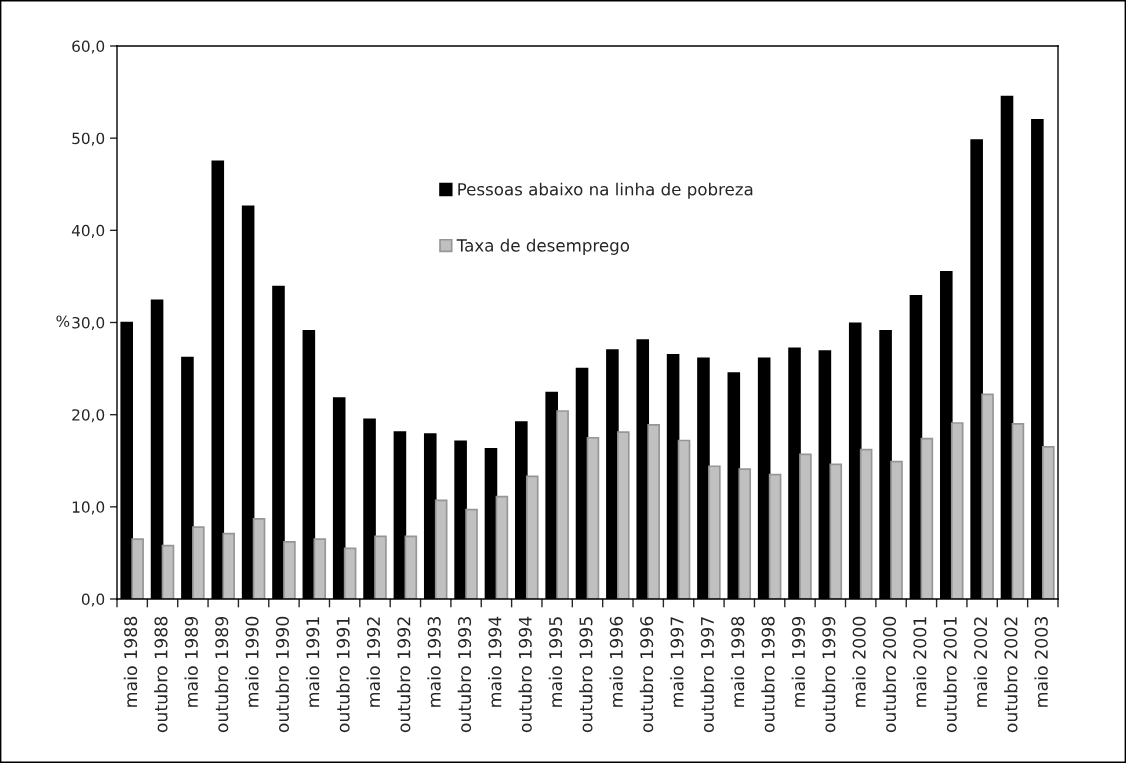 This screenshot has width=1126, height=763. I want to click on y-tick-label: 0,0, so click(93, 600).